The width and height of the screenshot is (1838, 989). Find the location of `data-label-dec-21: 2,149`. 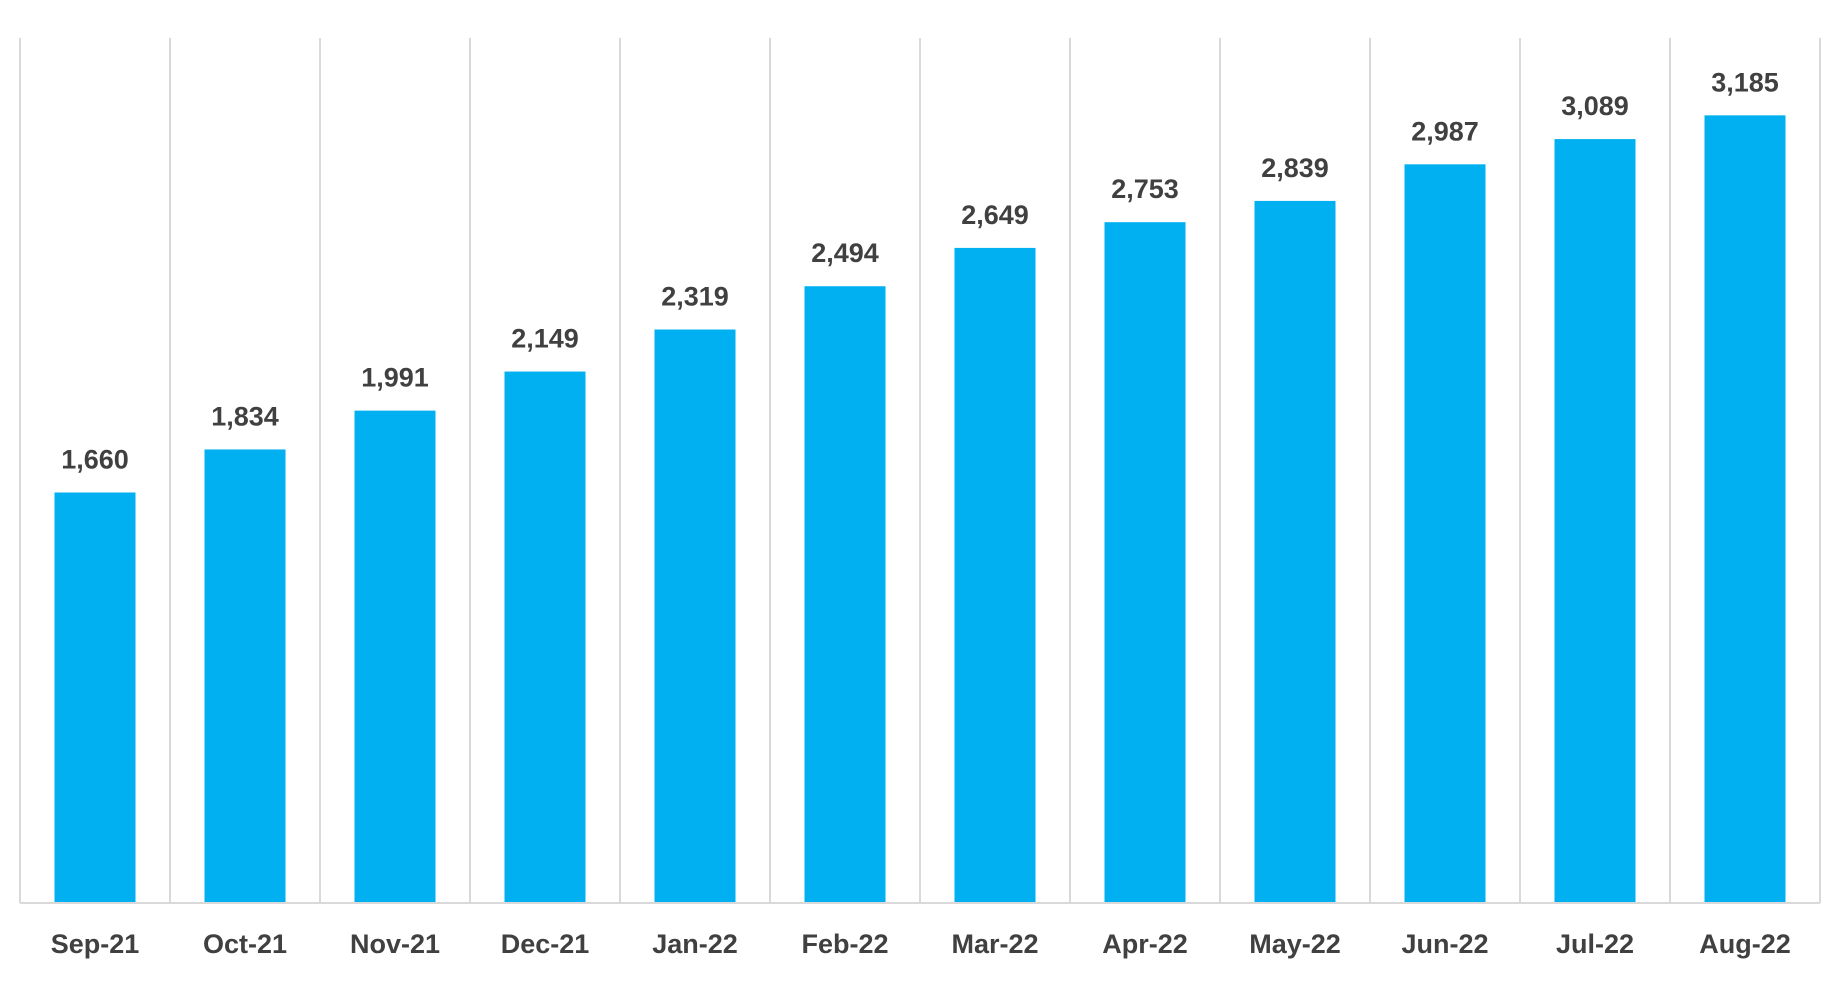

data-label-dec-21: 2,149 is located at coordinates (545, 339).